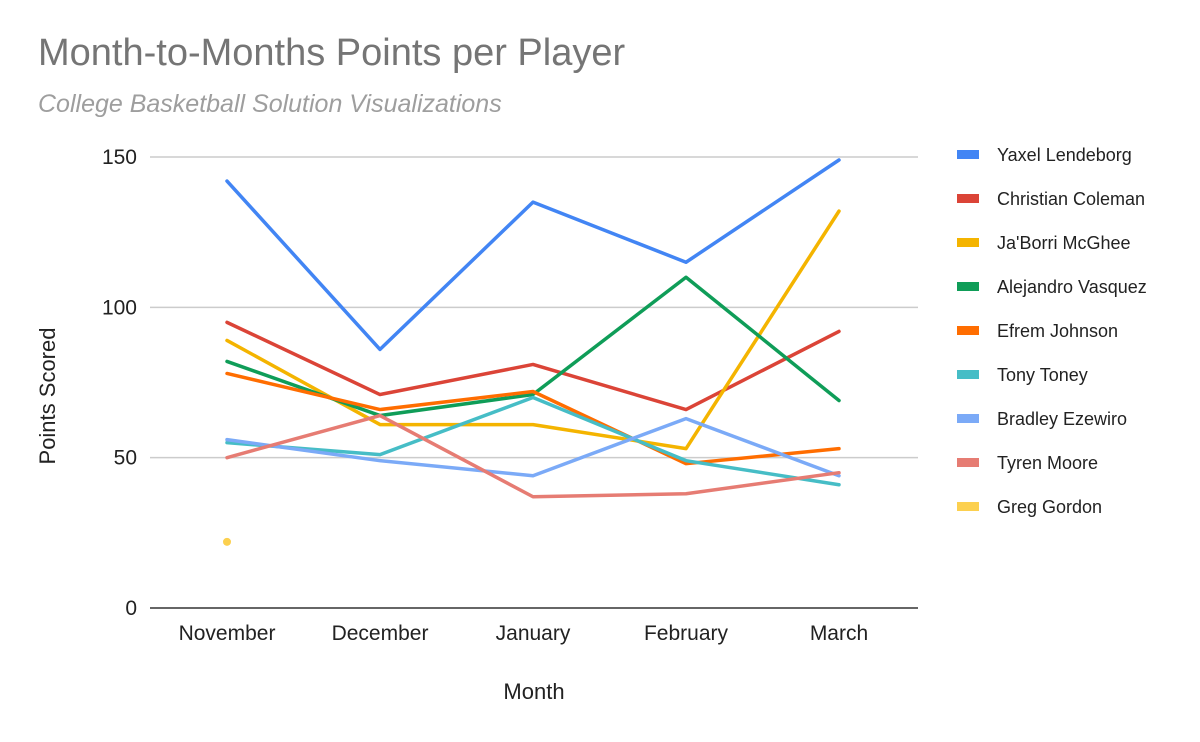 The height and width of the screenshot is (742, 1200). I want to click on legend-label-efrem-johnson: Efrem Johnson, so click(1057, 331).